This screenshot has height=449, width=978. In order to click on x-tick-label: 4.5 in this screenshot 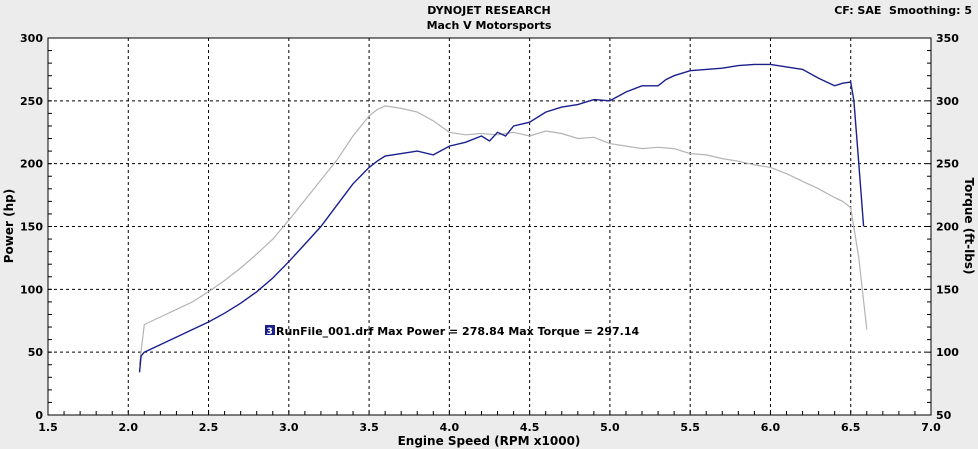, I will do `click(530, 427)`.